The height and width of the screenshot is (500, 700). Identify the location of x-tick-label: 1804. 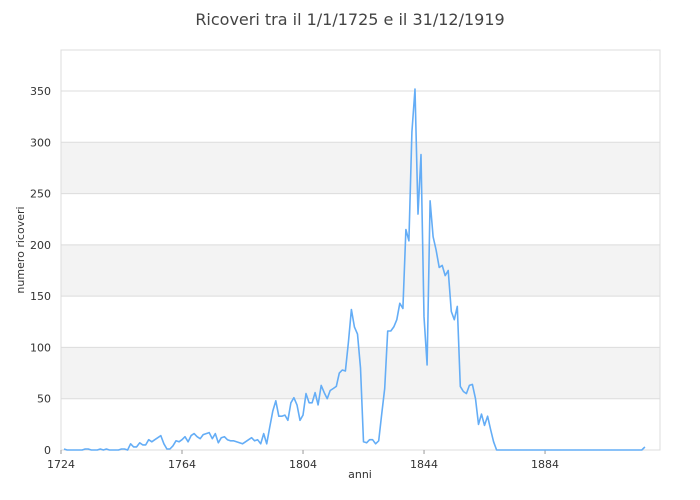
(303, 464).